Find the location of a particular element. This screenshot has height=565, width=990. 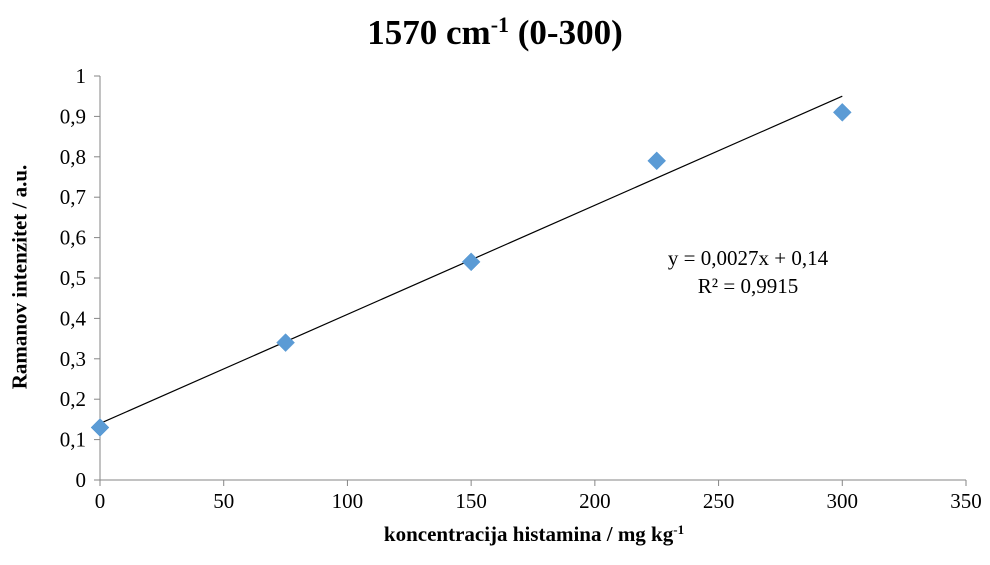

x-tick-label: 200 is located at coordinates (595, 501).